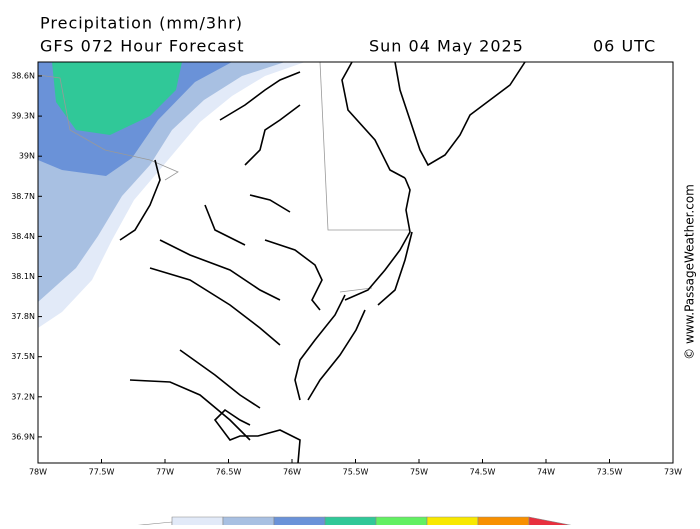 This screenshot has height=529, width=700. What do you see at coordinates (483, 472) in the screenshot?
I see `lon-label: 74.5W` at bounding box center [483, 472].